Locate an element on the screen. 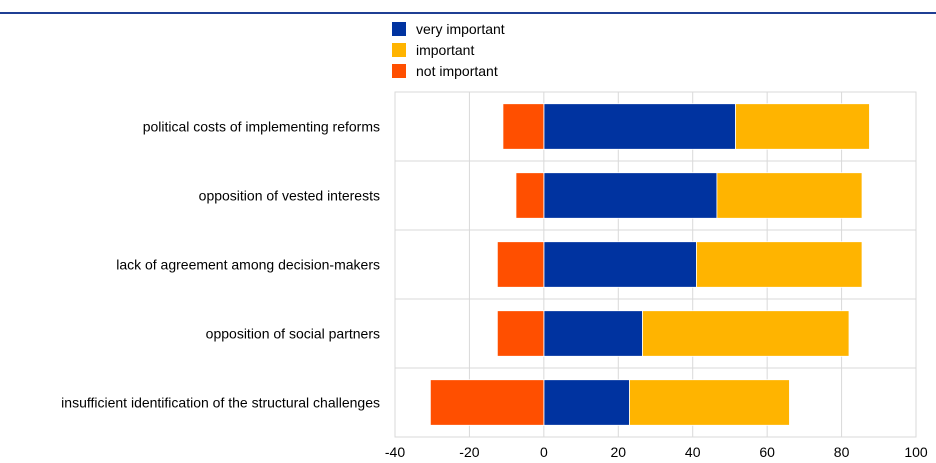 The height and width of the screenshot is (463, 936). x-tick-label: -40 is located at coordinates (395, 452).